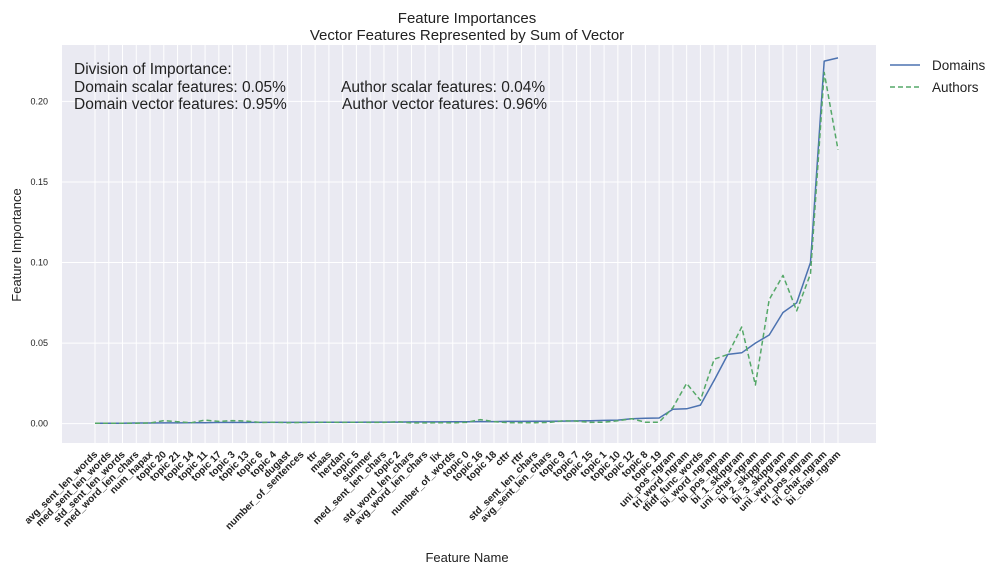  Describe the element at coordinates (153, 69) in the screenshot. I see `annotation-heading: Division of Importance:` at that location.